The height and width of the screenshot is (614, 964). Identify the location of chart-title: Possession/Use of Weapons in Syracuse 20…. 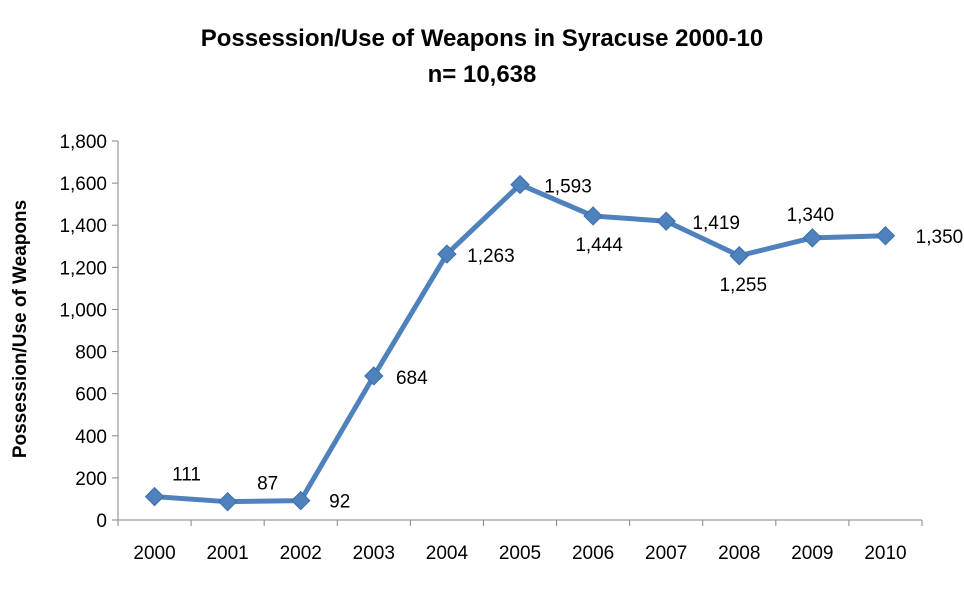
(482, 38).